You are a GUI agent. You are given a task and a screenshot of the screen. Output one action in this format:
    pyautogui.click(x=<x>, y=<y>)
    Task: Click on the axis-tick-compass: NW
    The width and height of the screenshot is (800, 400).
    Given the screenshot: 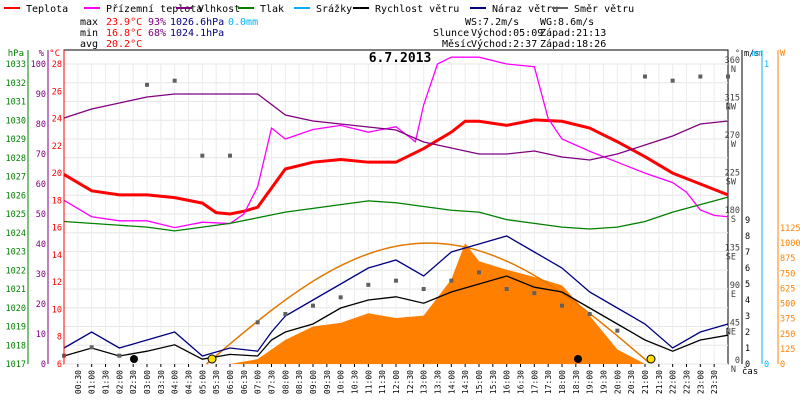 What is the action you would take?
    pyautogui.click(x=731, y=108)
    